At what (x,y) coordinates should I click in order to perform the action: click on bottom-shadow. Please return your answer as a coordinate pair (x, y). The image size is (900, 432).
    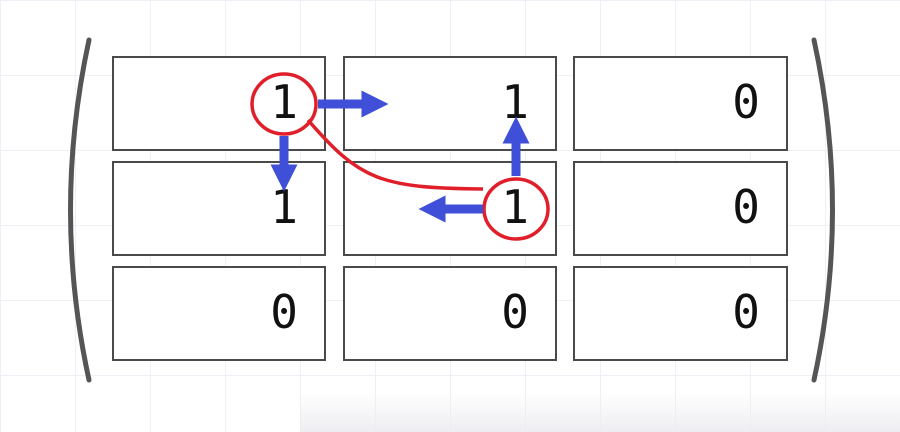
    Looking at the image, I should click on (600, 412).